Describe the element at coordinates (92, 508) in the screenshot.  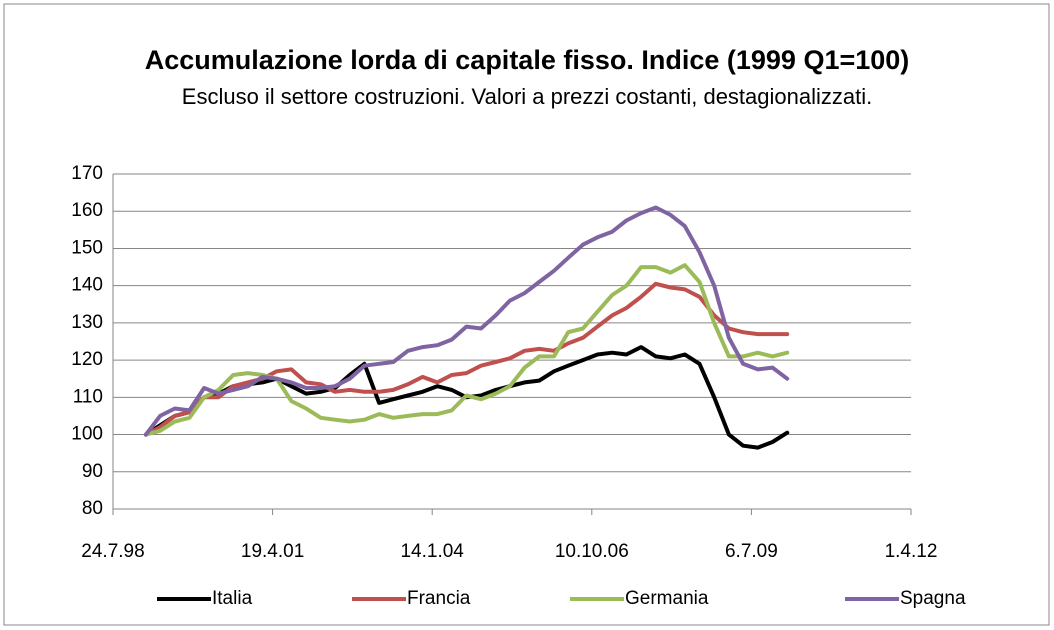
I see `y-tick-label: 80` at that location.